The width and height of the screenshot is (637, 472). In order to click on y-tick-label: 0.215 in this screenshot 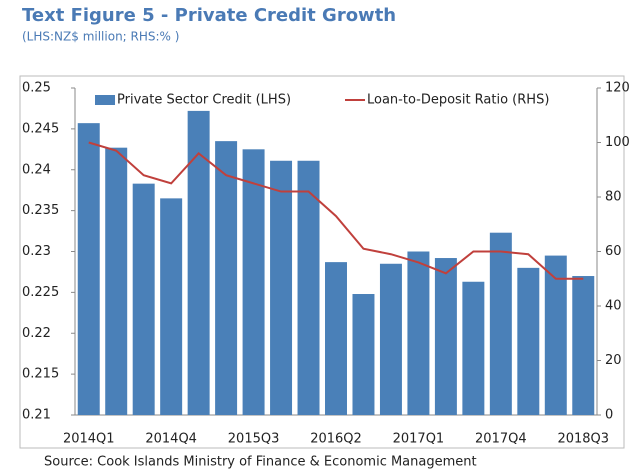, I will do `click(40, 374)`.